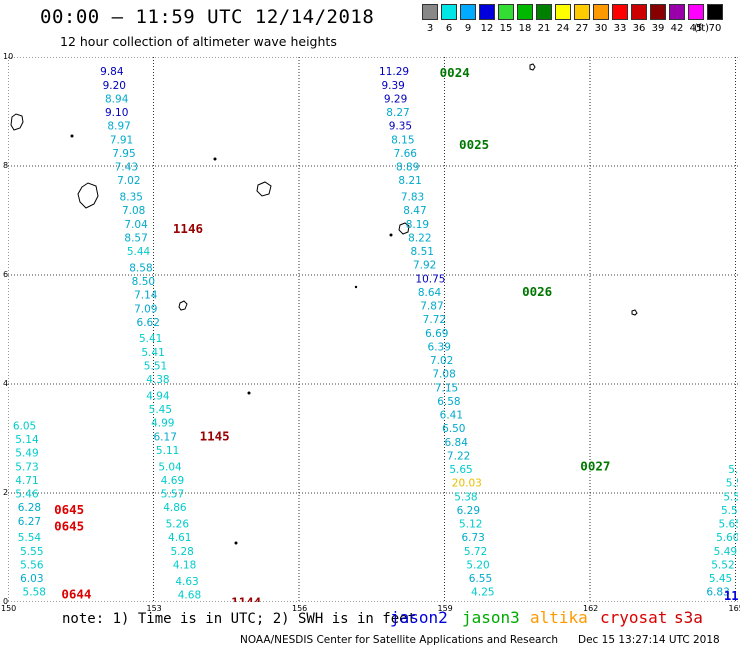 This screenshot has height=650, width=740. What do you see at coordinates (148, 323) in the screenshot?
I see `wave-height-value: 6.62` at bounding box center [148, 323].